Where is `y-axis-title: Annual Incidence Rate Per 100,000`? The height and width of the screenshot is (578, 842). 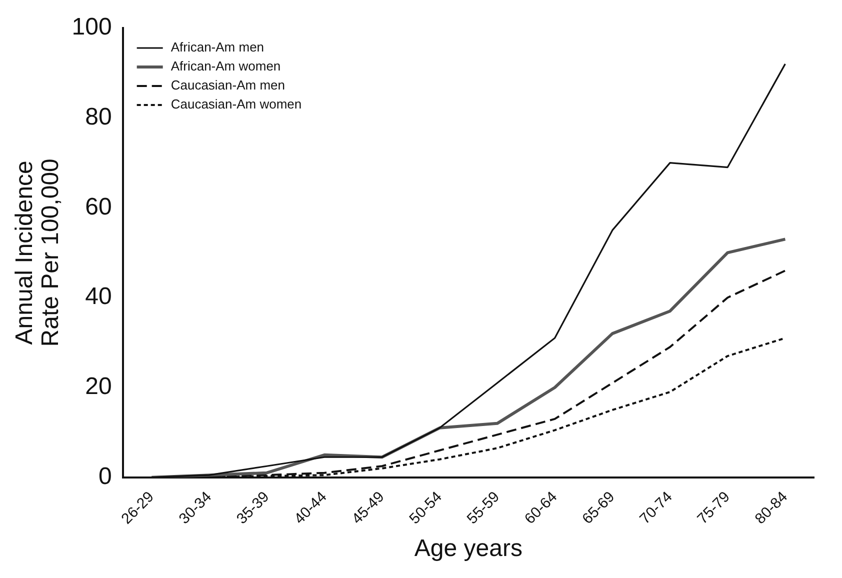 y-axis-title: Annual Incidence Rate Per 100,000 is located at coordinates (37, 252).